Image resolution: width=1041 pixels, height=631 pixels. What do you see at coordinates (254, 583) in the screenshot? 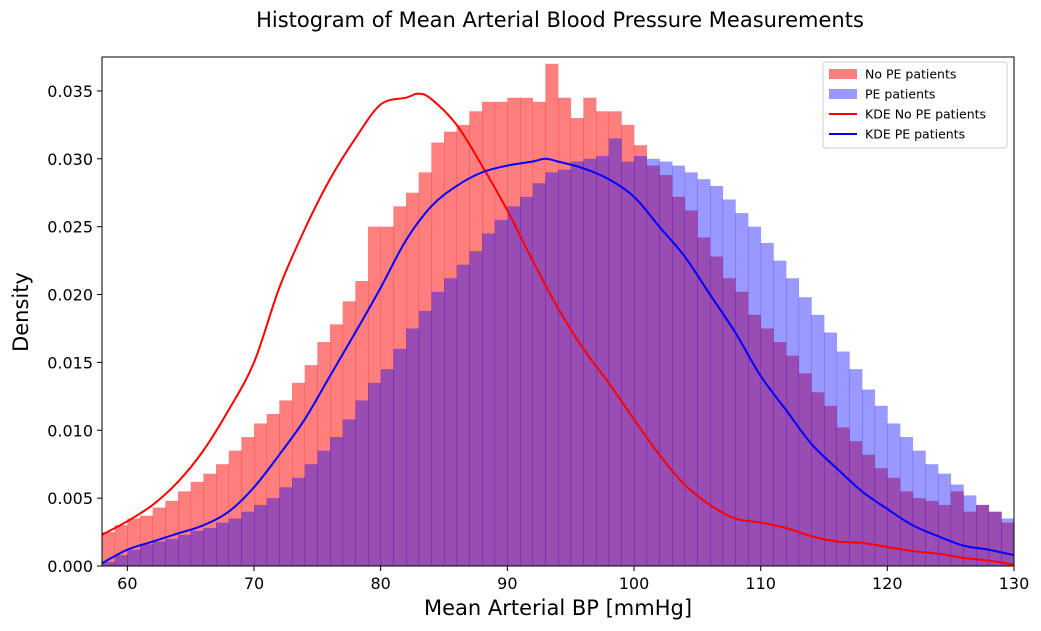
I see `x-tick-label: 70` at bounding box center [254, 583].